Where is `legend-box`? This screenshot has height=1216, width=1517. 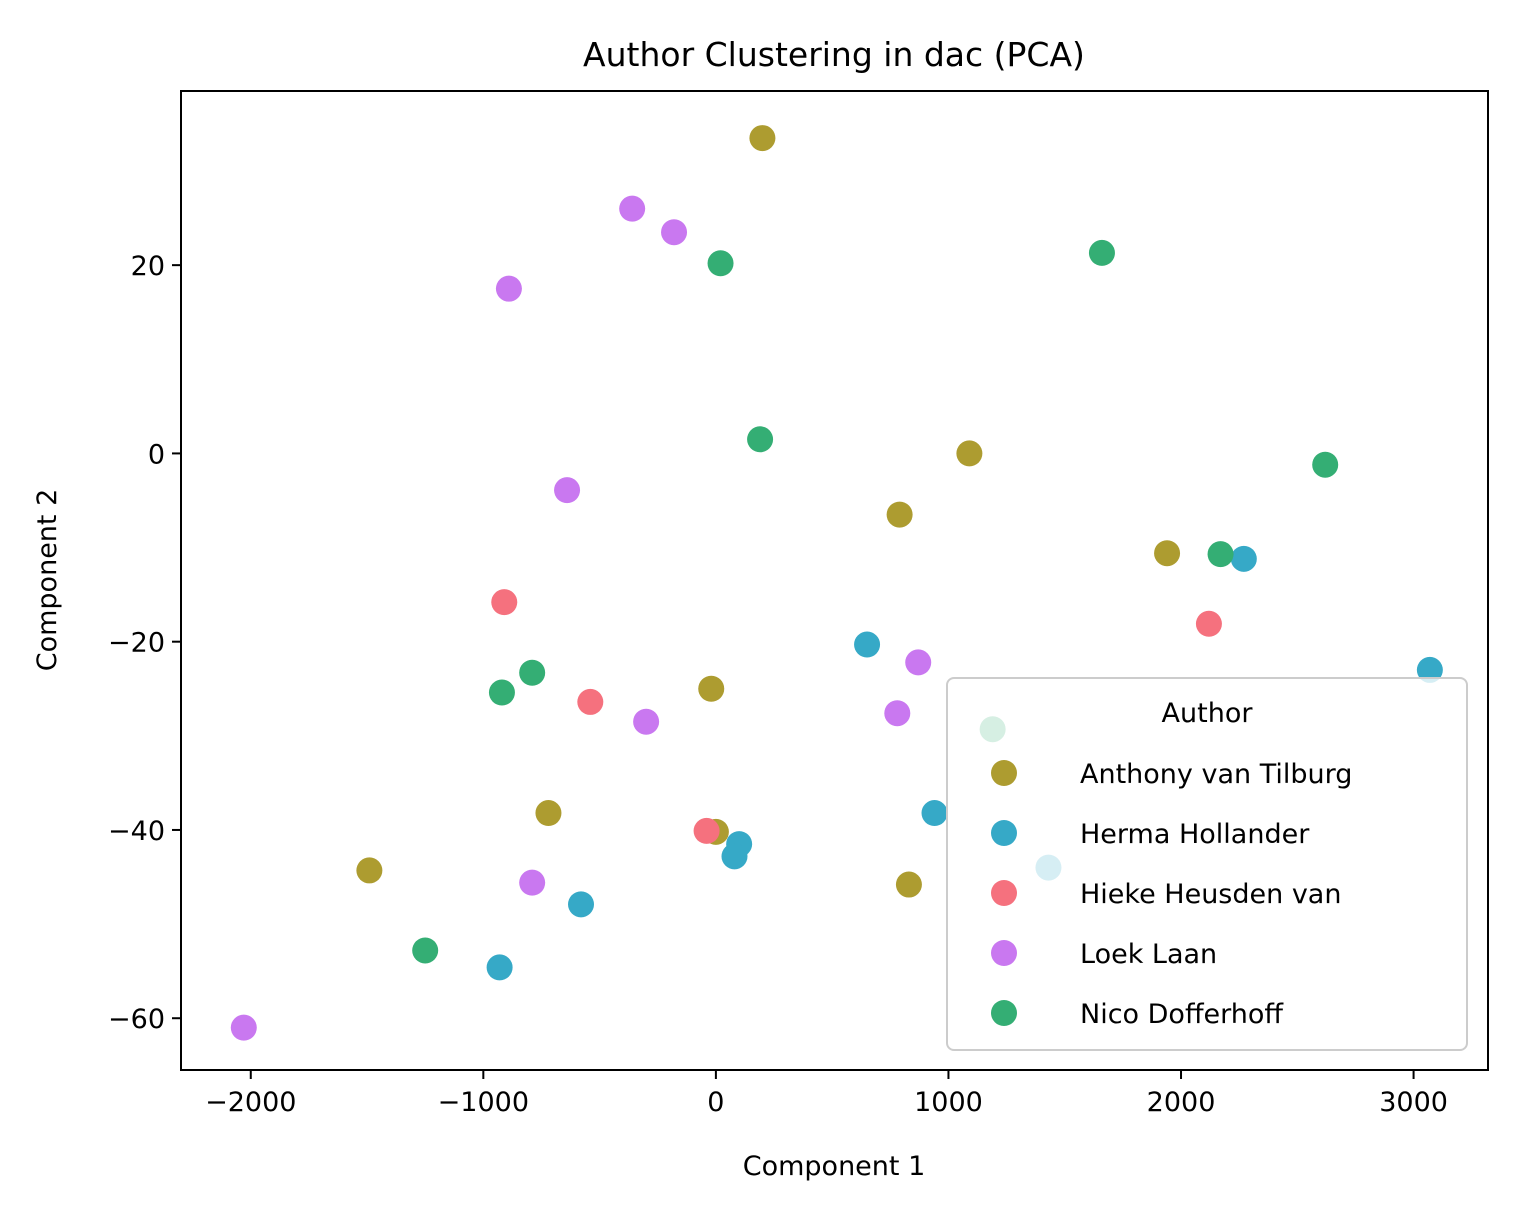
legend-box is located at coordinates (1207, 864).